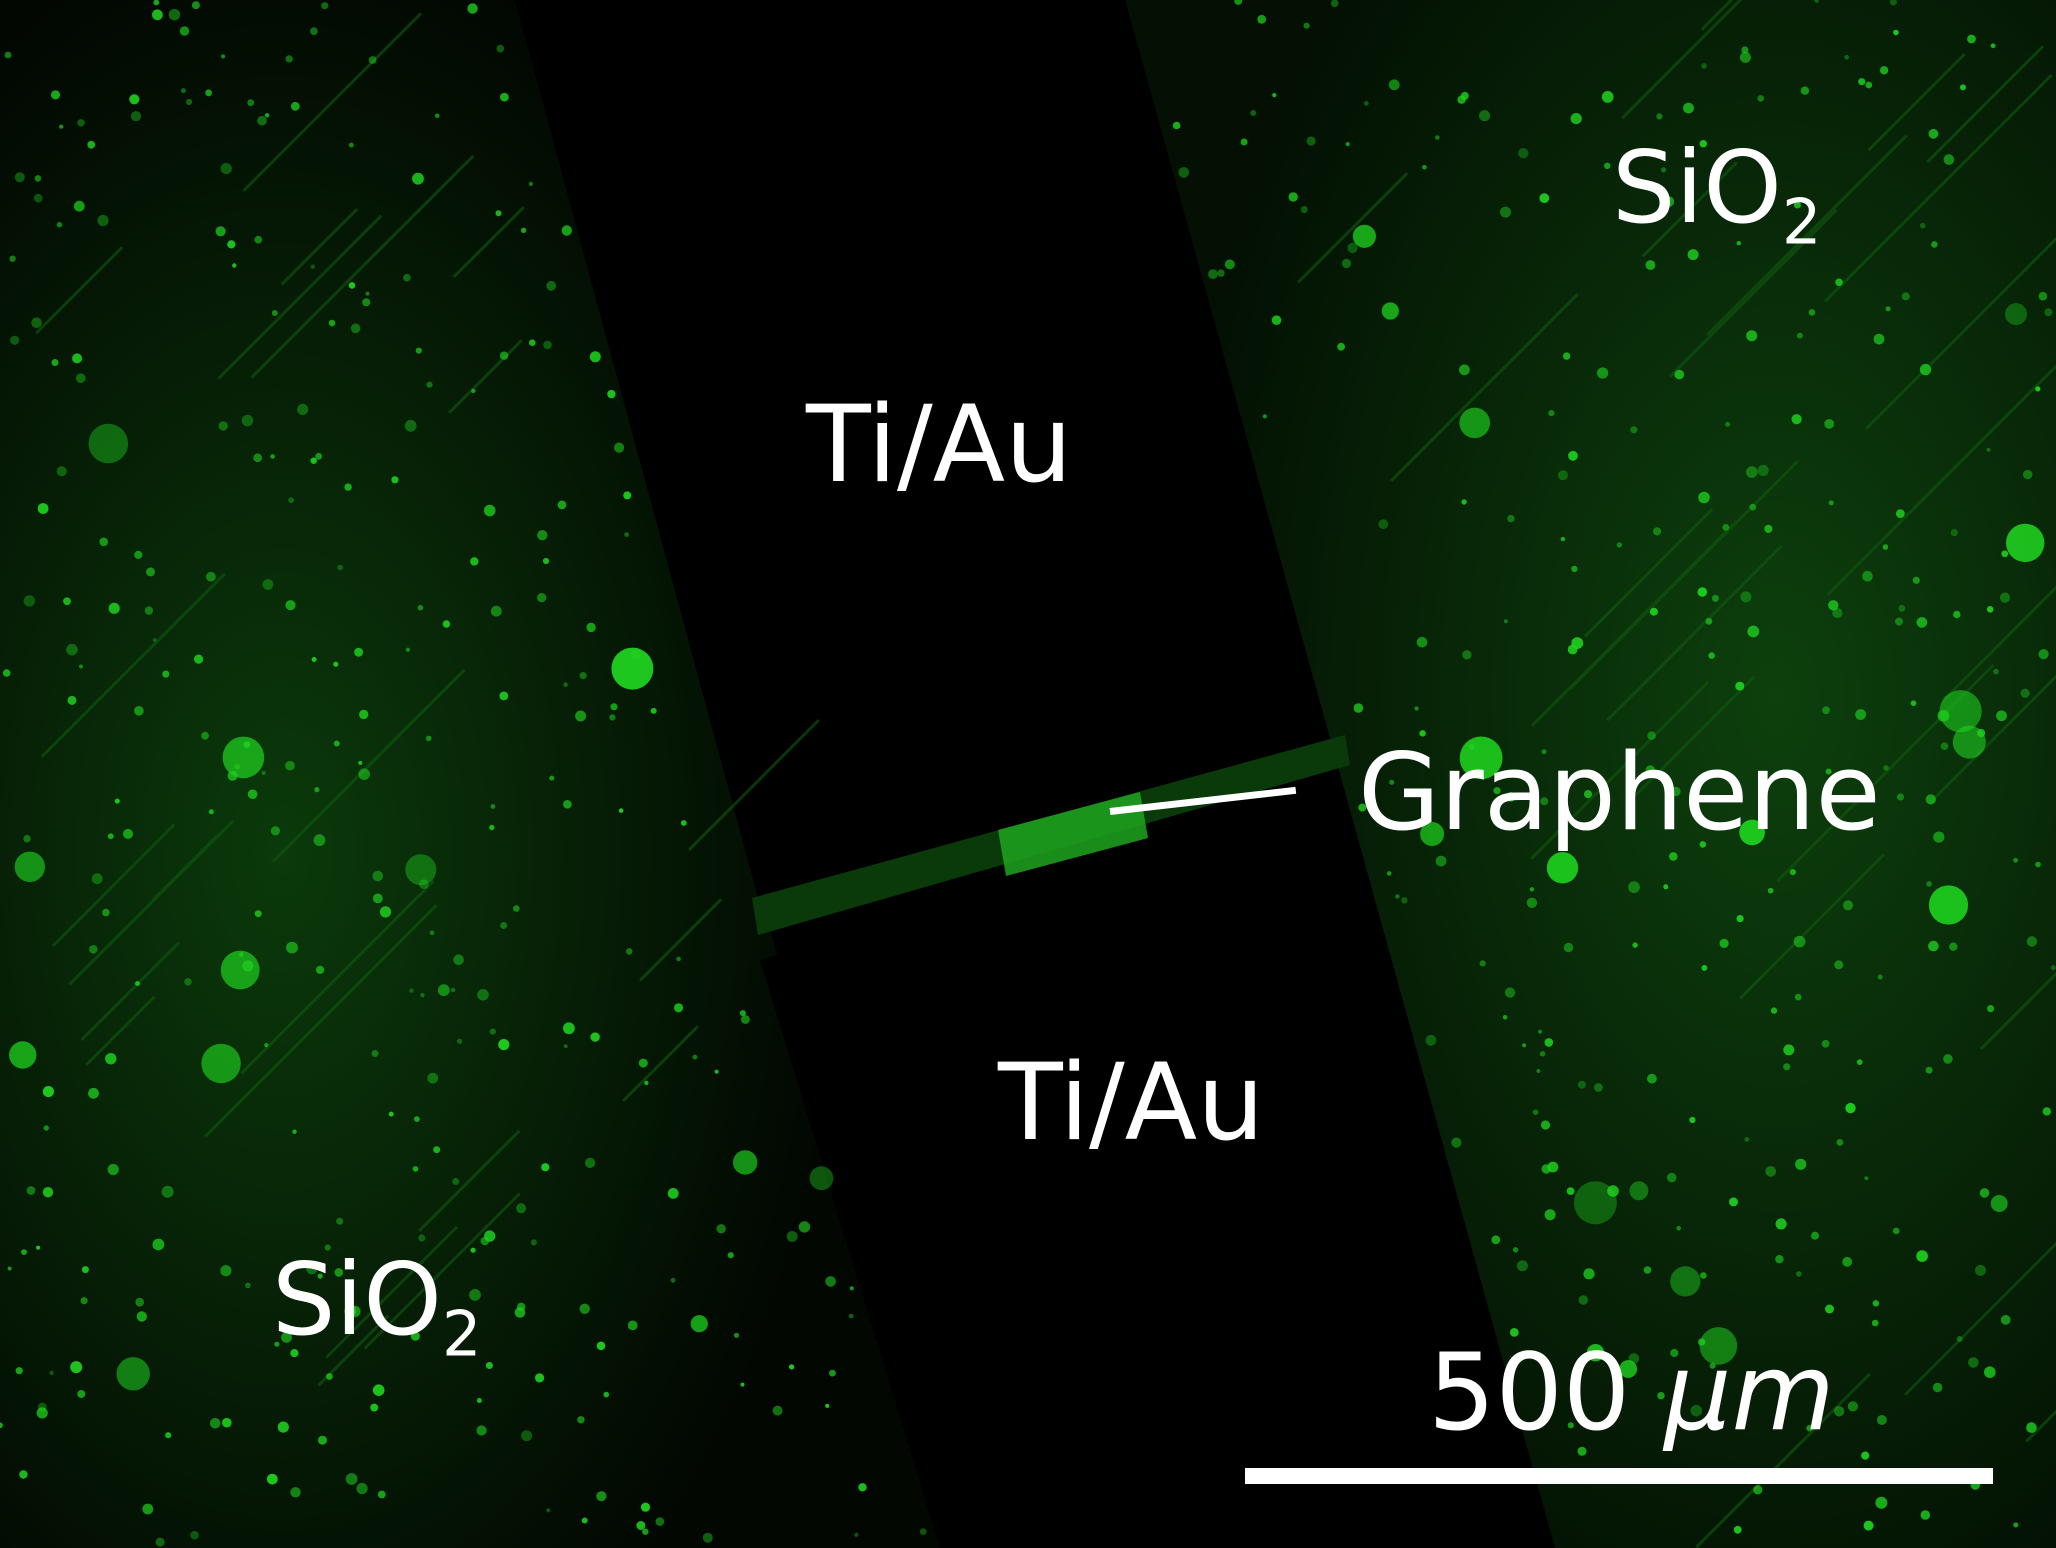 The height and width of the screenshot is (1548, 2056). What do you see at coordinates (1529, 1392) in the screenshot?
I see `scale-bar-value: 500` at bounding box center [1529, 1392].